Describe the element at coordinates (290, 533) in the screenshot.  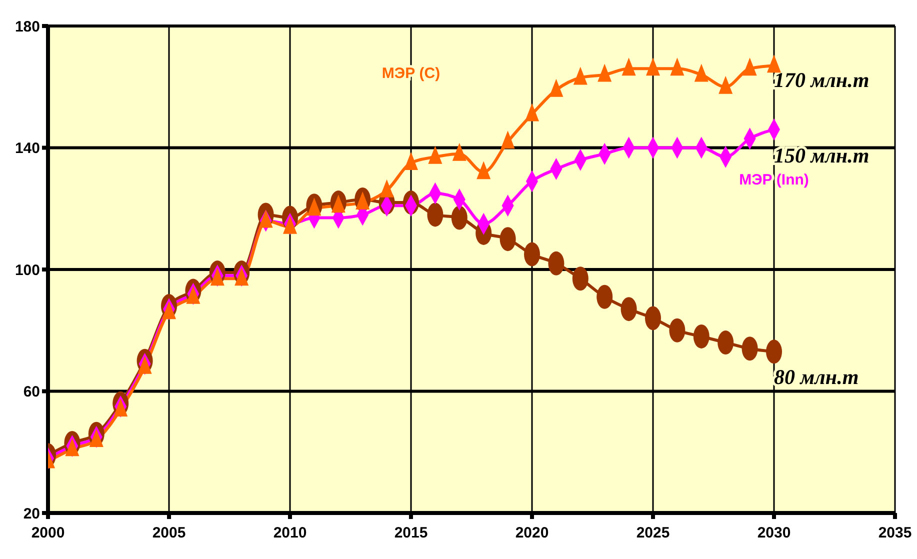
I see `x-tick-label: 2010` at that location.